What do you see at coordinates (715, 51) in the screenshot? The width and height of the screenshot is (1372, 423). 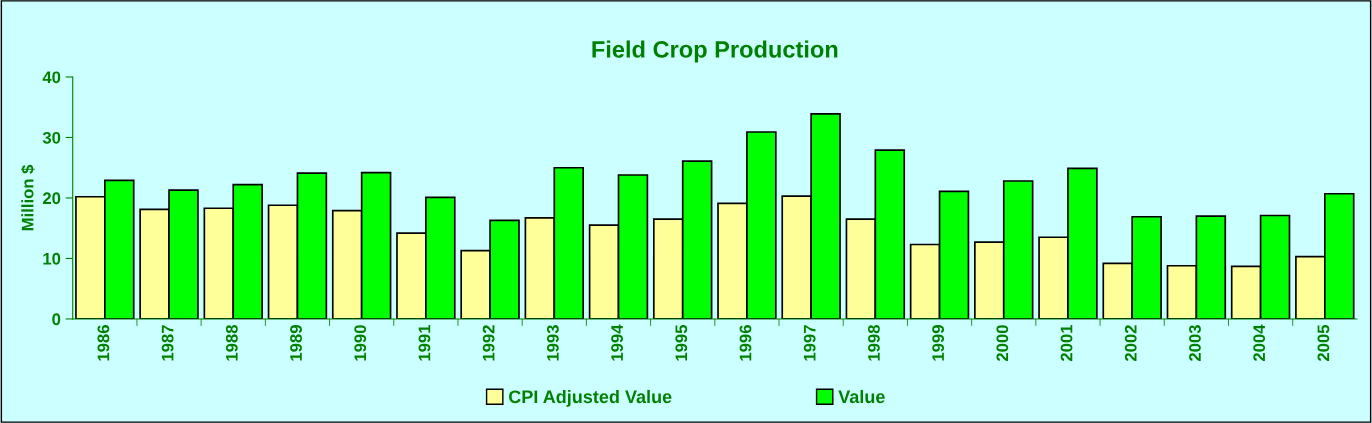 I see `chart-title: Field Crop Production` at bounding box center [715, 51].